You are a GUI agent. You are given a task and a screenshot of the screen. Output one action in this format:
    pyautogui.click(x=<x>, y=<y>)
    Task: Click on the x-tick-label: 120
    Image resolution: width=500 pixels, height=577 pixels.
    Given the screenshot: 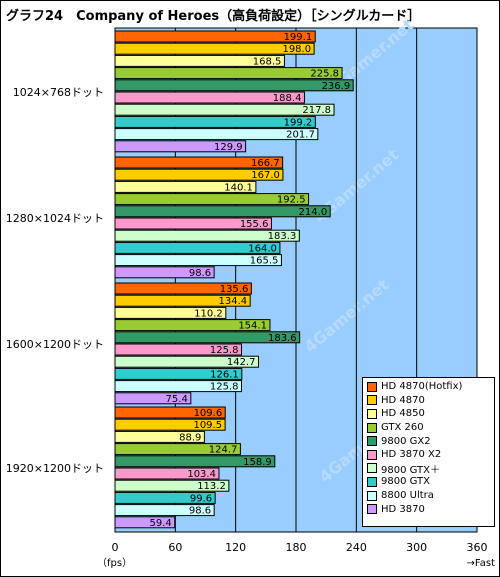 What is the action you would take?
    pyautogui.click(x=235, y=547)
    